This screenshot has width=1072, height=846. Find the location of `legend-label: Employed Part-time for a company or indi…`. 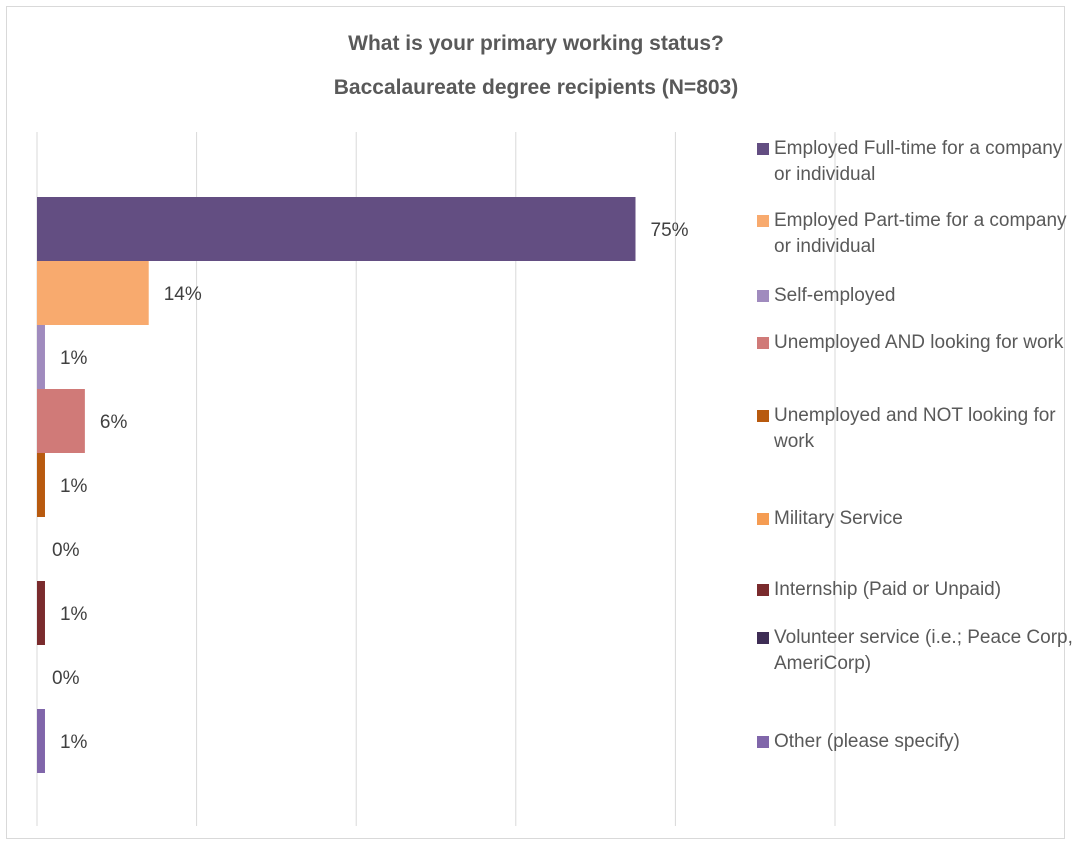

legend-label: Employed Part-time for a company or indi… is located at coordinates (920, 233).